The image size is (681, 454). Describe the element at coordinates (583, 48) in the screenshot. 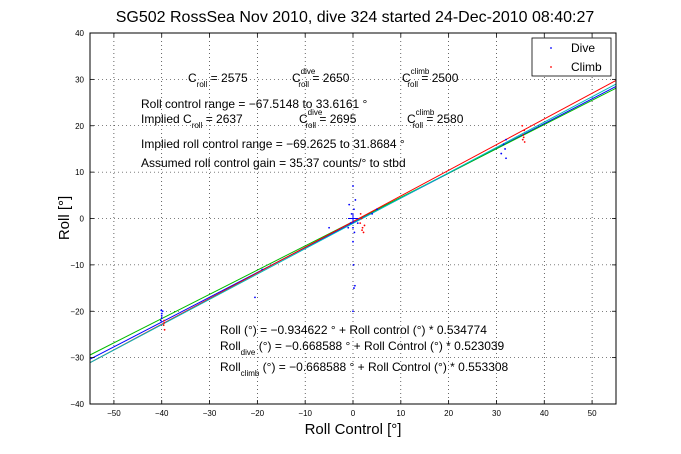

I see `legend-dive-label: Dive` at that location.